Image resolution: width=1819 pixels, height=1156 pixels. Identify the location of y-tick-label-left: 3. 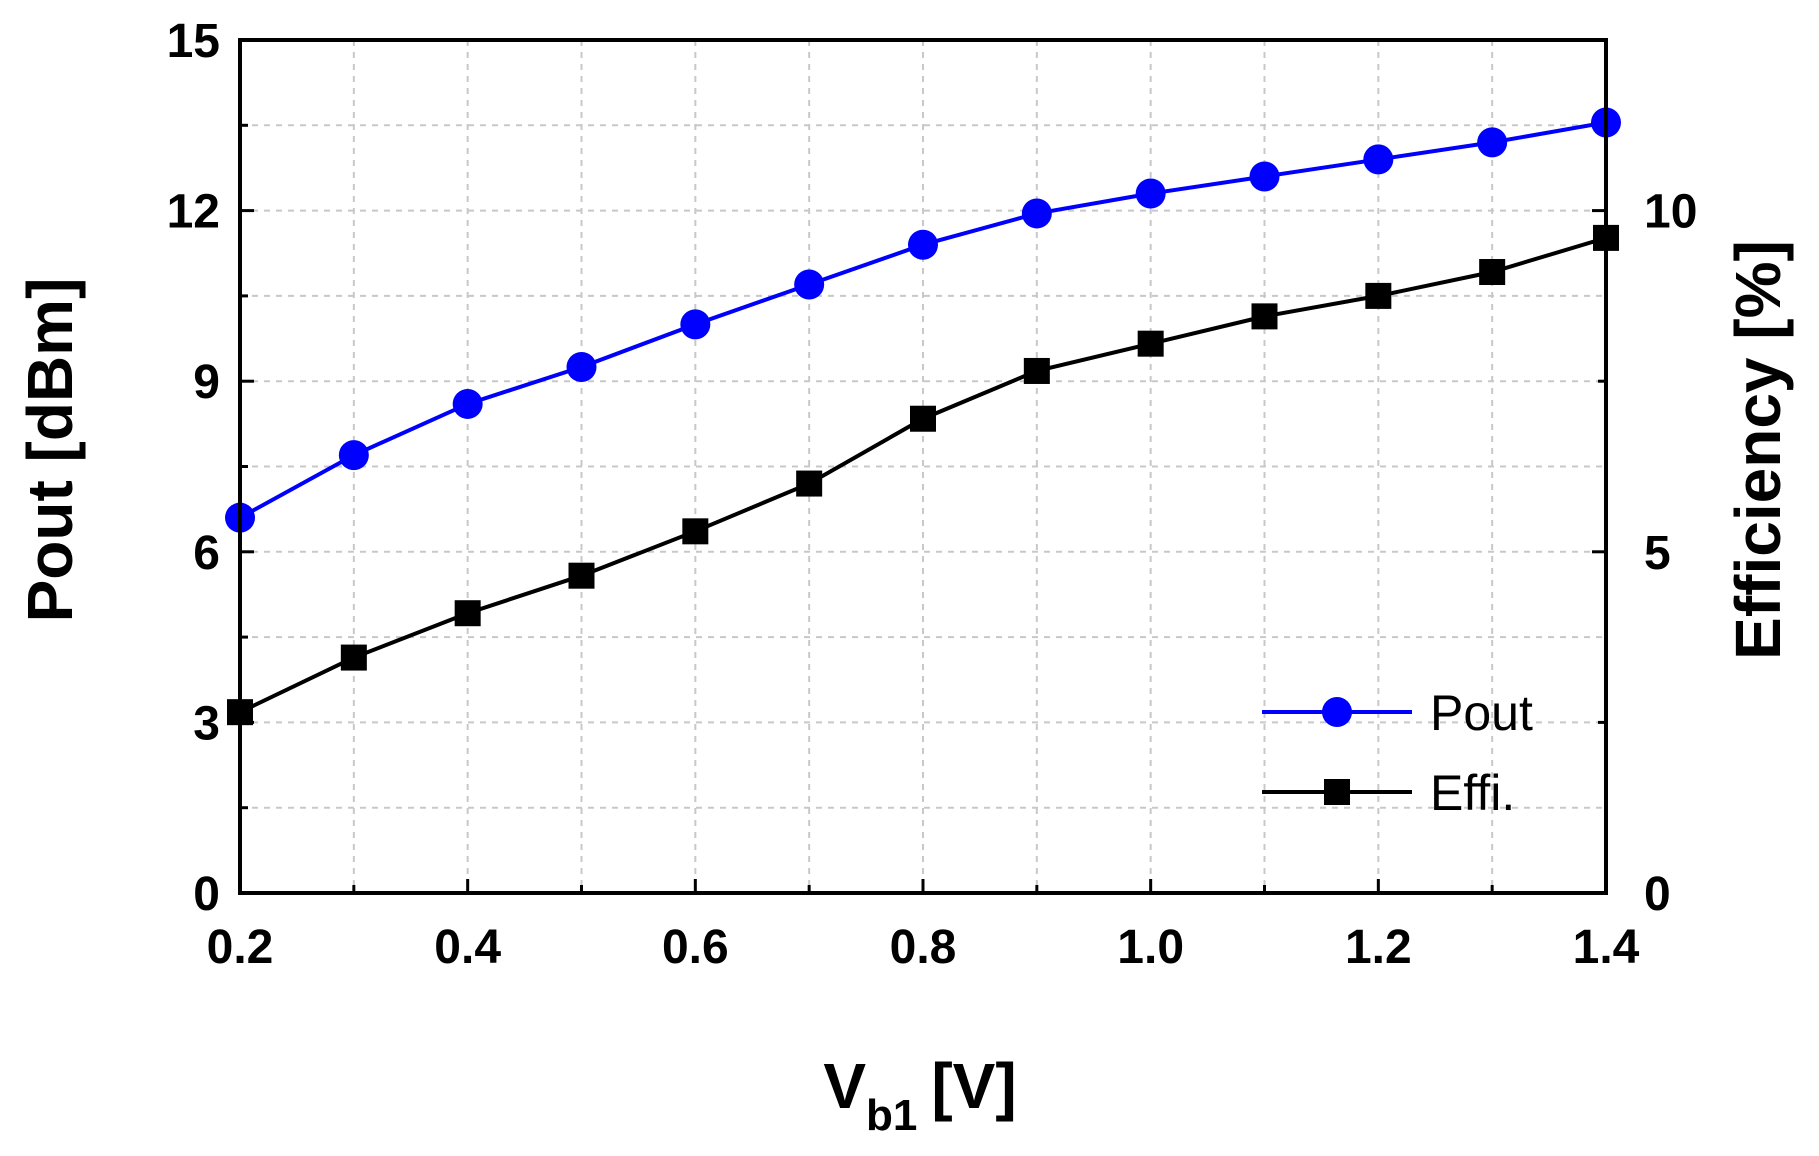
(206, 723).